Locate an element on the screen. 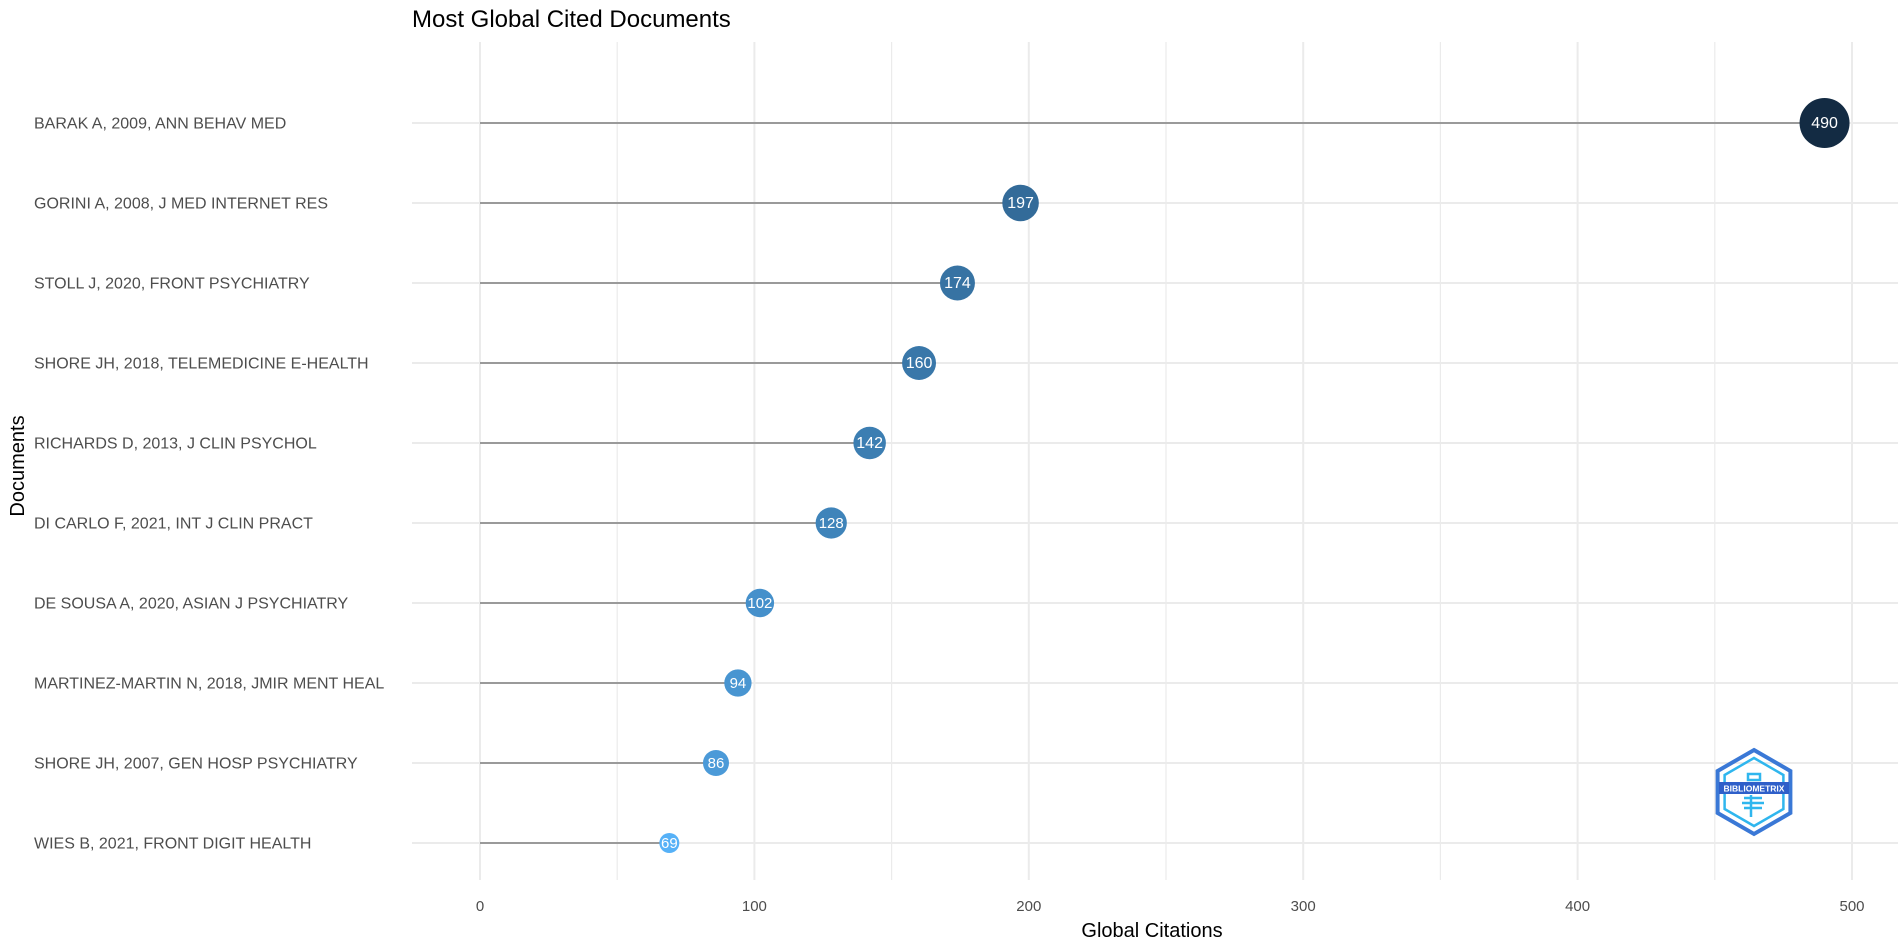 This screenshot has height=944, width=1902. logo-figure-icon is located at coordinates (1753, 794).